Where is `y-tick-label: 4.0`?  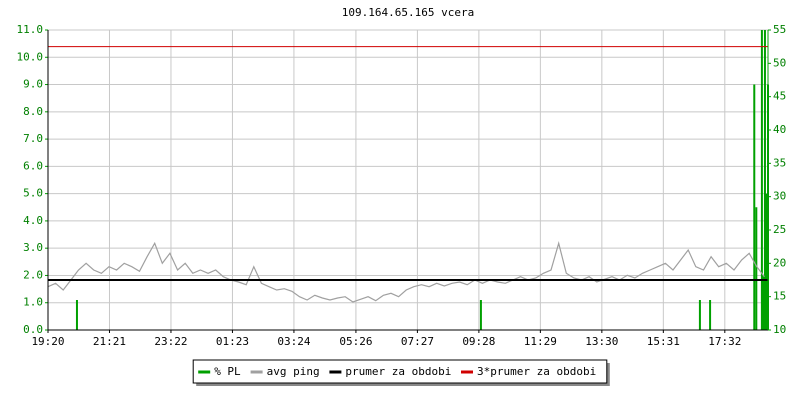
y-tick-label: 4.0 is located at coordinates (33, 220).